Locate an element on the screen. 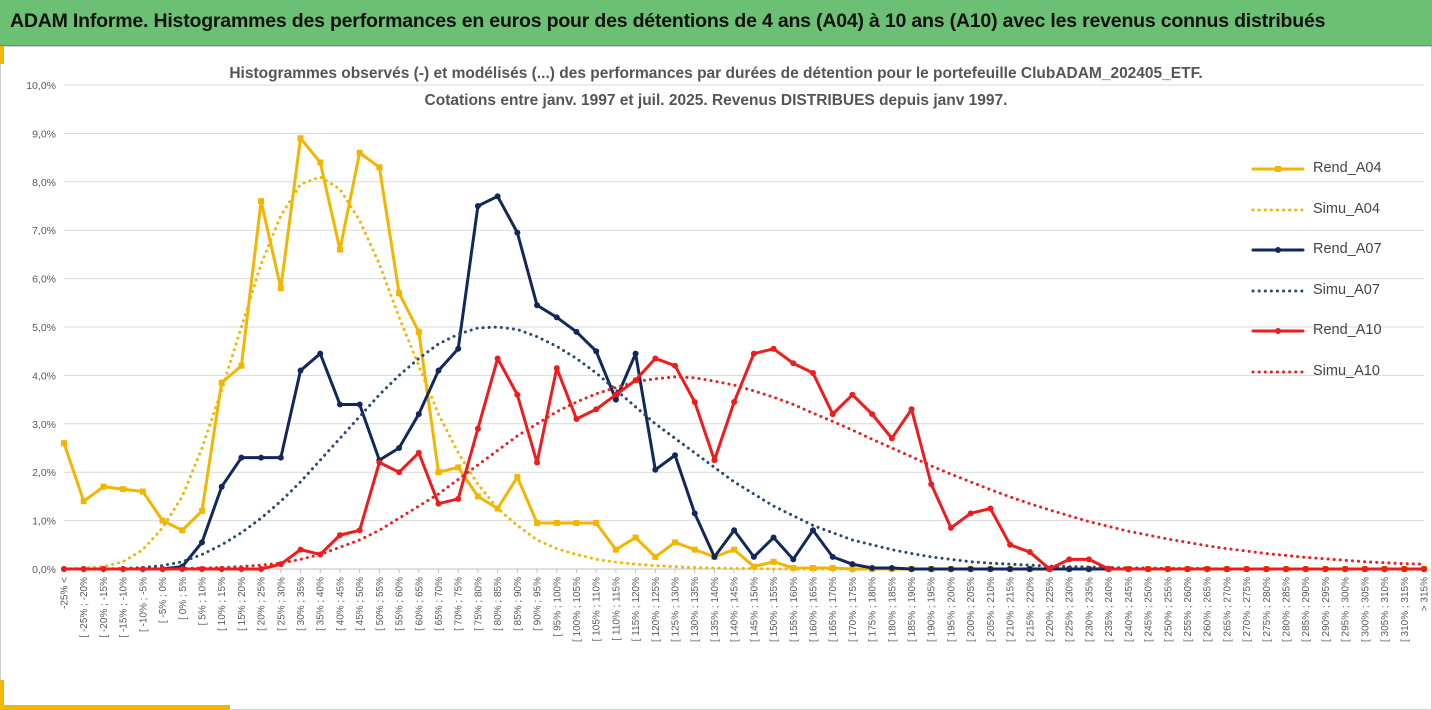  x-tick-label: [ 140% ; 145% is located at coordinates (735, 609).